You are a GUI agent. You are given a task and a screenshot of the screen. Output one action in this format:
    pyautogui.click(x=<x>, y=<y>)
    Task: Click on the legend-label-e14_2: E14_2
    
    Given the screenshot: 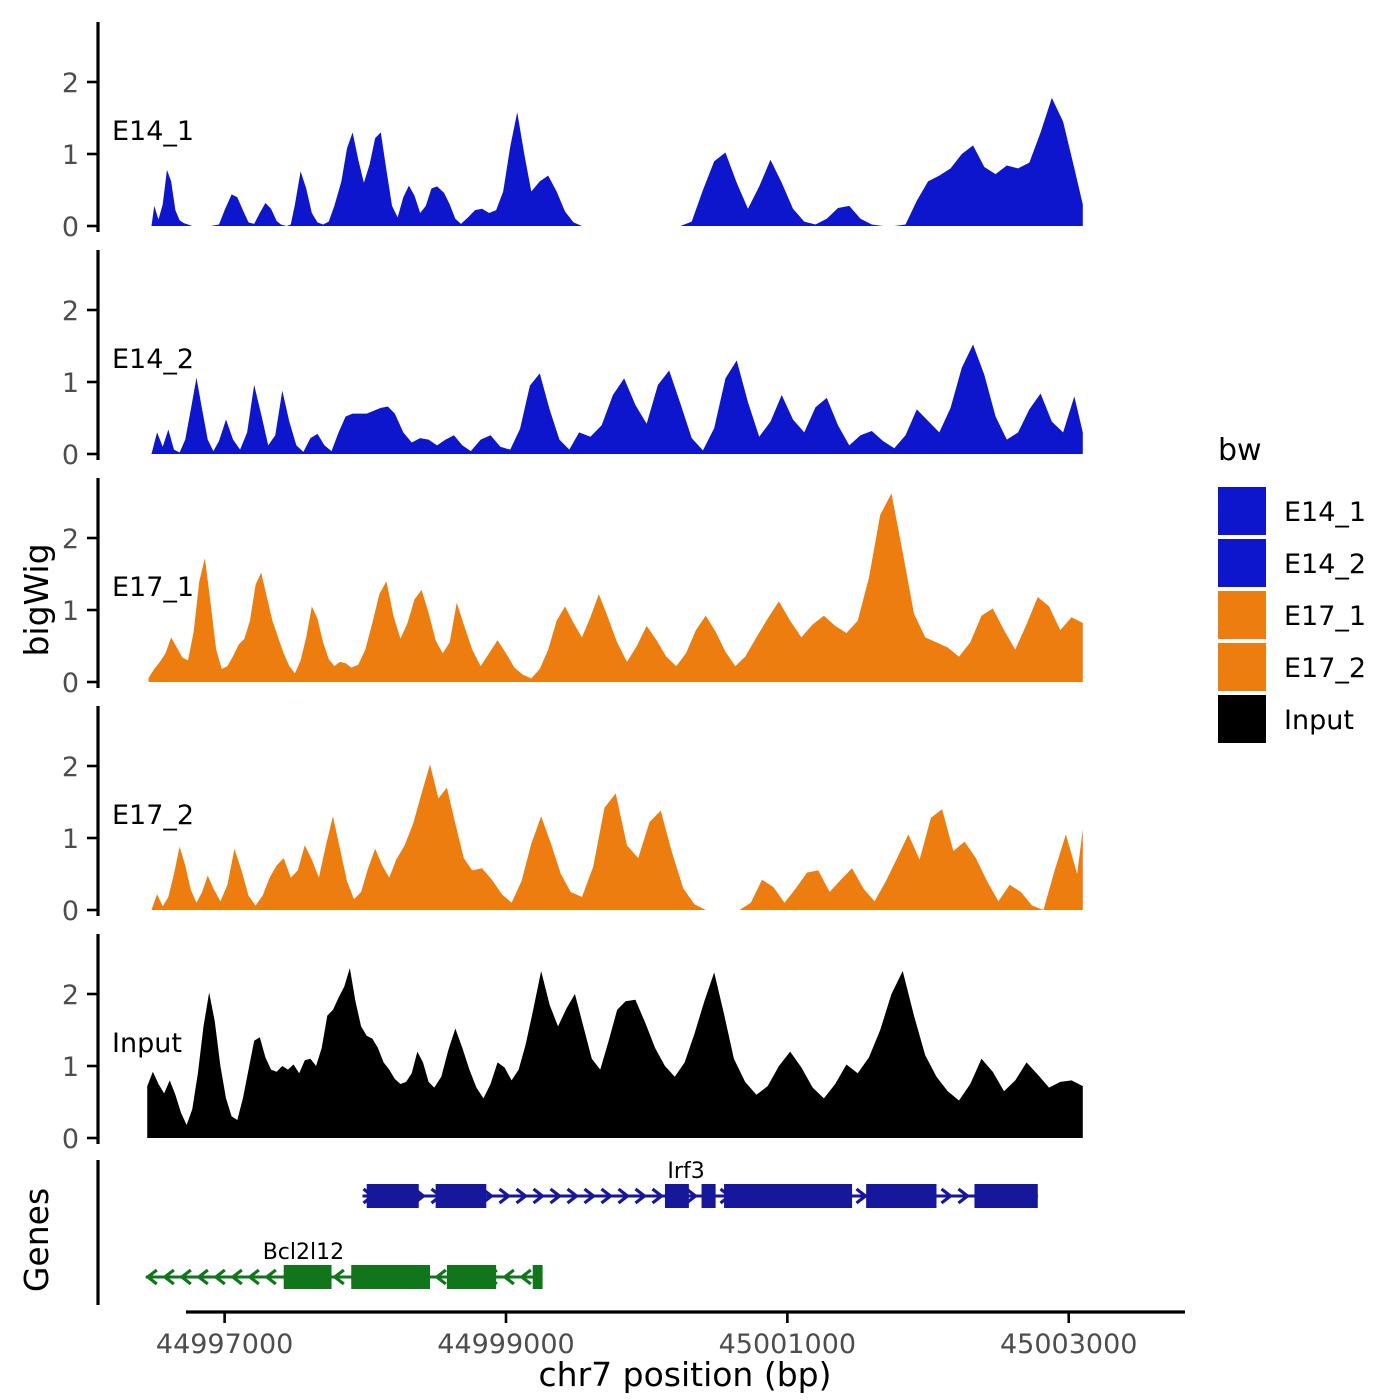 What is the action you would take?
    pyautogui.click(x=1325, y=564)
    